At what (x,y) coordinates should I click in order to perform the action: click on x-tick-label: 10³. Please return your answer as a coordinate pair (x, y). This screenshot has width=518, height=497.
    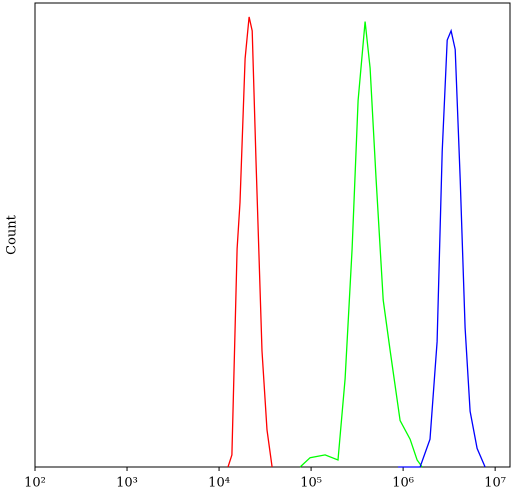
    Looking at the image, I should click on (127, 483).